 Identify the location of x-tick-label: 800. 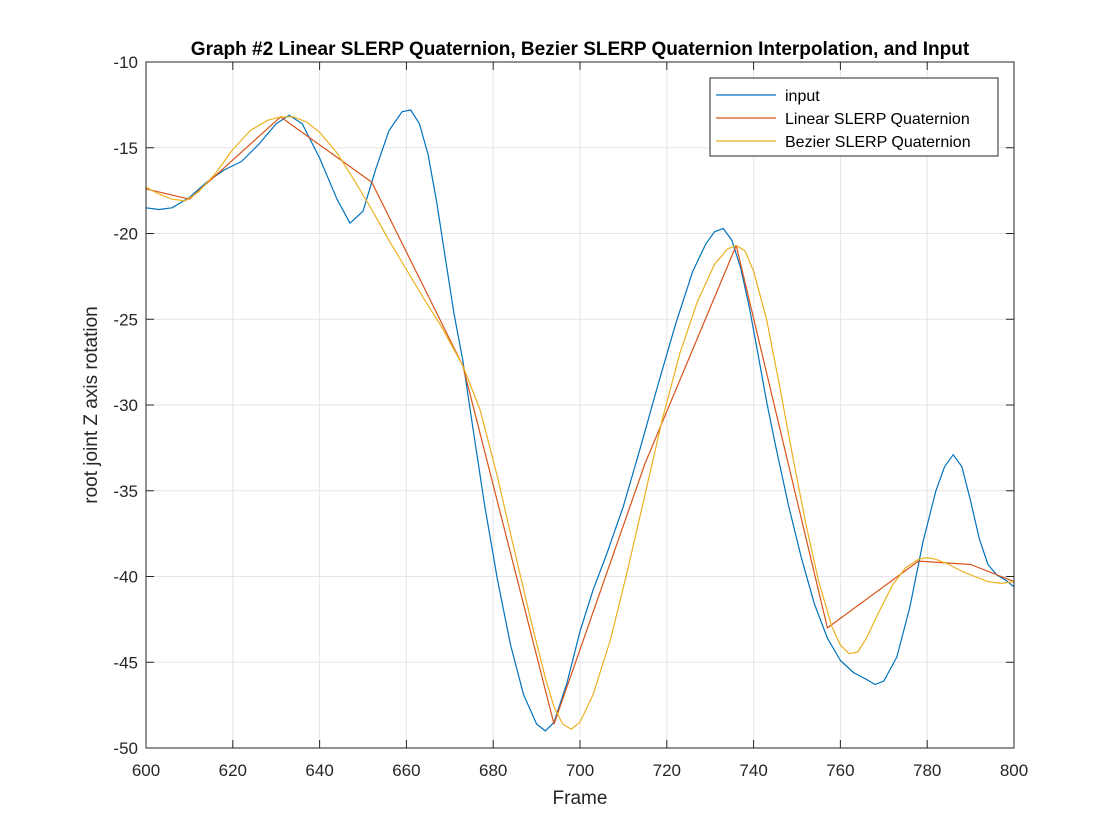
(1014, 770).